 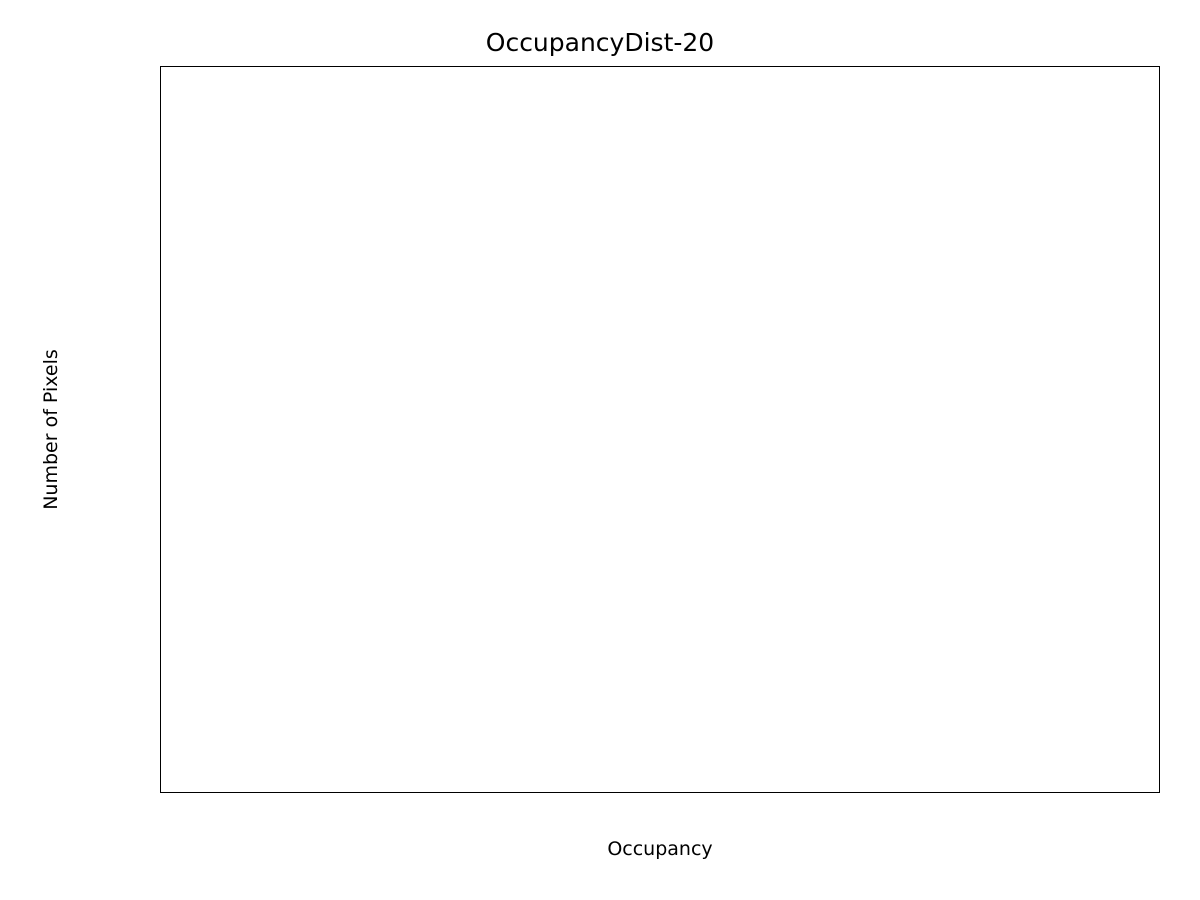 I want to click on chart-title: OccupancyDist-20, so click(x=600, y=42).